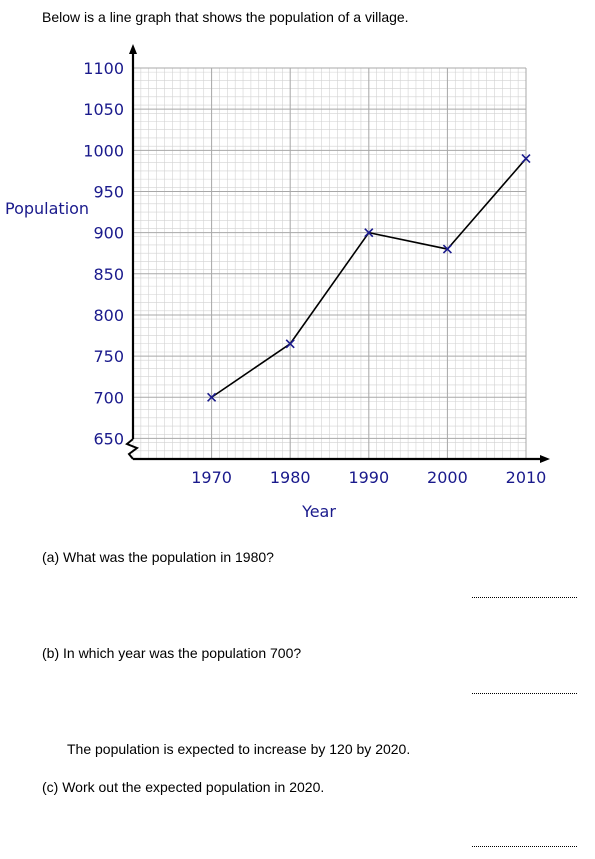 The height and width of the screenshot is (859, 595). What do you see at coordinates (108, 438) in the screenshot?
I see `y-tick-label: 650` at bounding box center [108, 438].